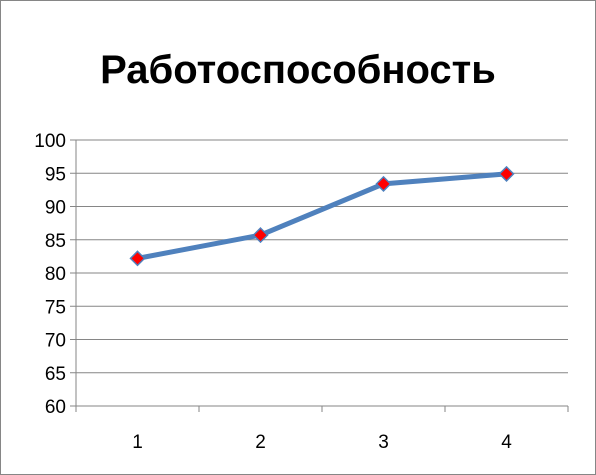 The width and height of the screenshot is (596, 475). I want to click on x-tick-label: 1, so click(137, 442).